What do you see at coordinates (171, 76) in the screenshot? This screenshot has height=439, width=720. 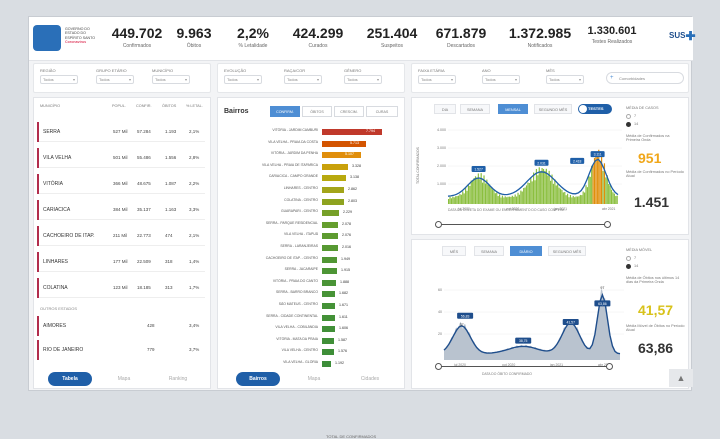 I see `filter-municipio: MUNICÍPIO Todos ▾` at bounding box center [171, 76].